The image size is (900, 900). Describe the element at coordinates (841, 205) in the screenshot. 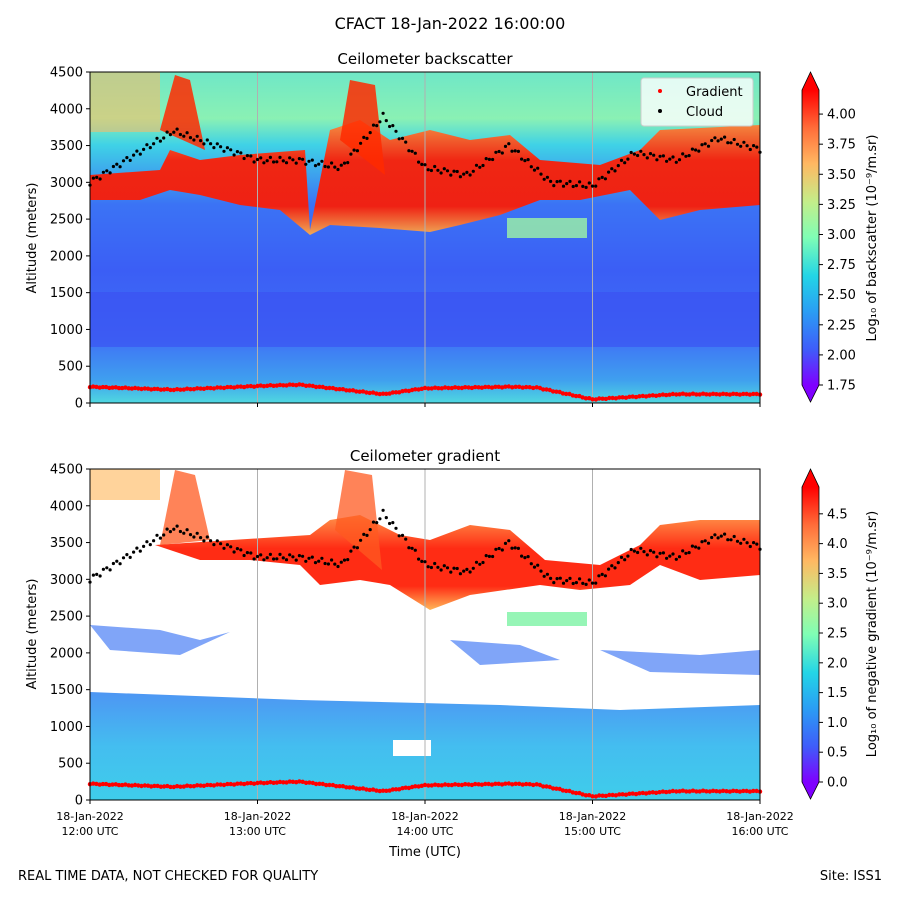

I see `colorbar-tick-label: 3.25` at that location.